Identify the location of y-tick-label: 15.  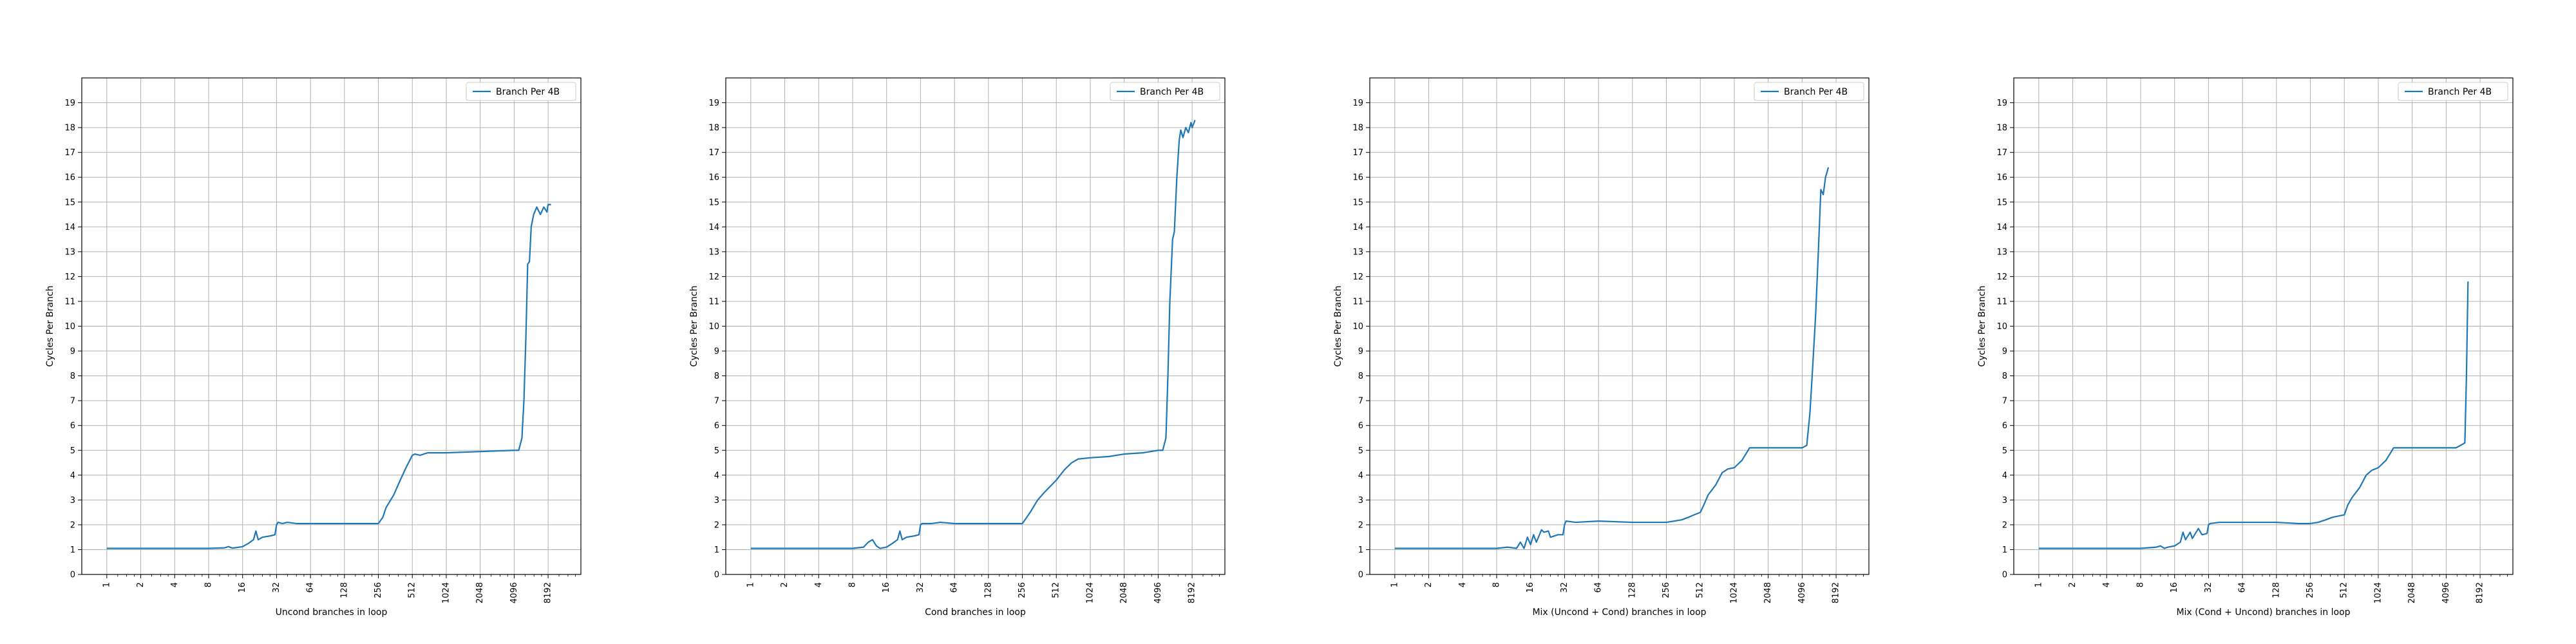
(2002, 202).